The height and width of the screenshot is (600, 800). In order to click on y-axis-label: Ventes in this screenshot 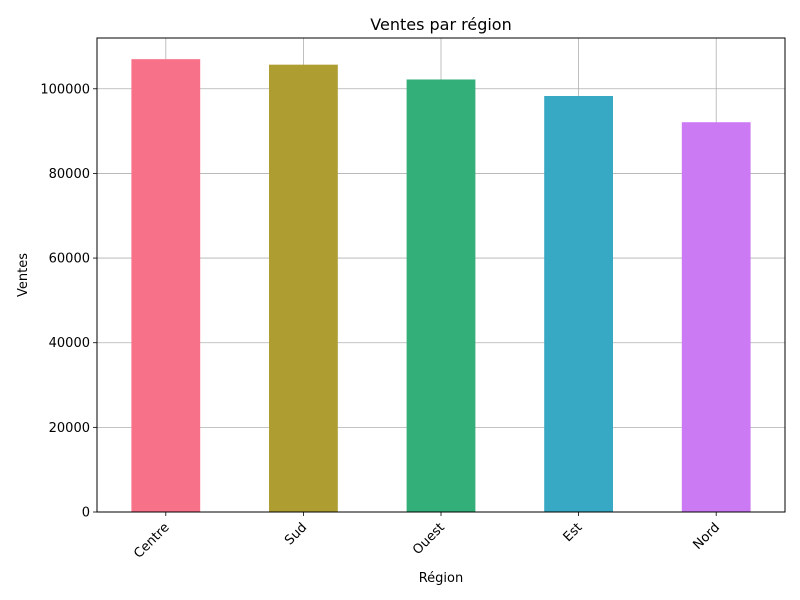, I will do `click(23, 275)`.